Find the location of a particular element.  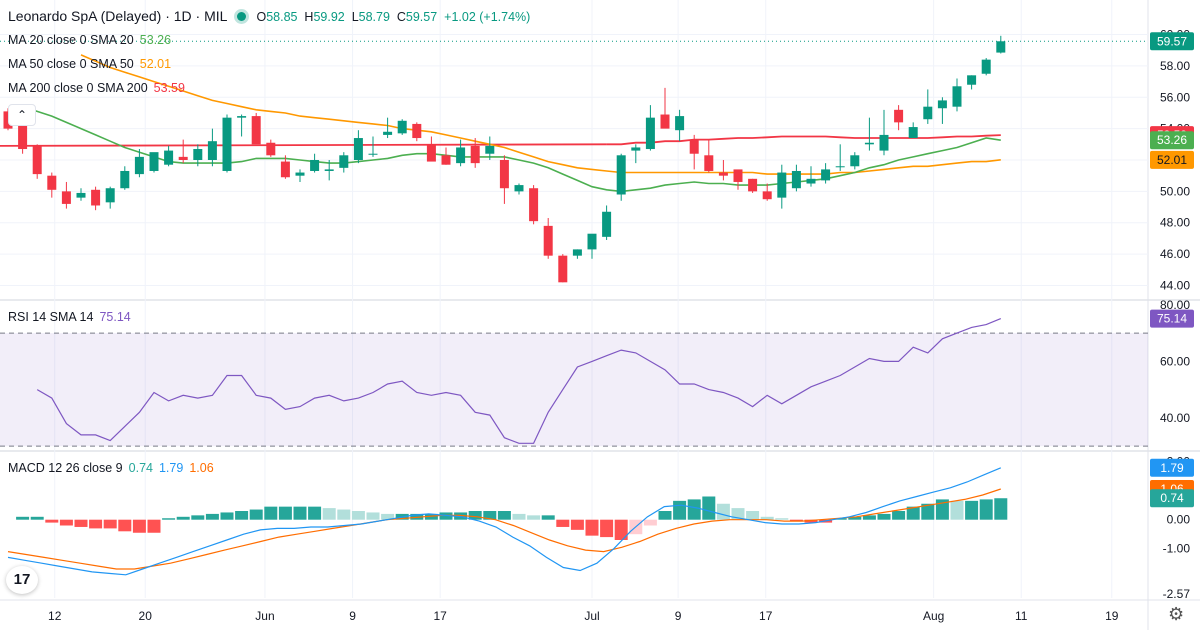

macd-signal-value: 1.06 is located at coordinates (201, 468).